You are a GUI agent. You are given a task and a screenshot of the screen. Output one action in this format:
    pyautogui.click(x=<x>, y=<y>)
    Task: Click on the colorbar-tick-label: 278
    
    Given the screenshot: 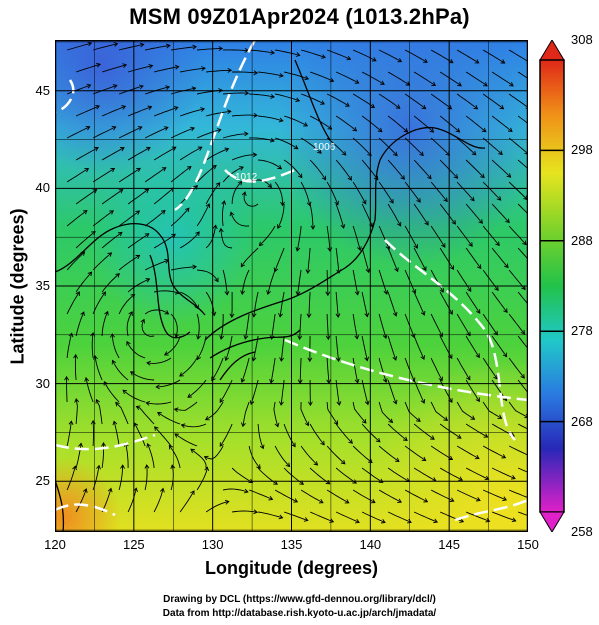 What is the action you would take?
    pyautogui.click(x=582, y=331)
    